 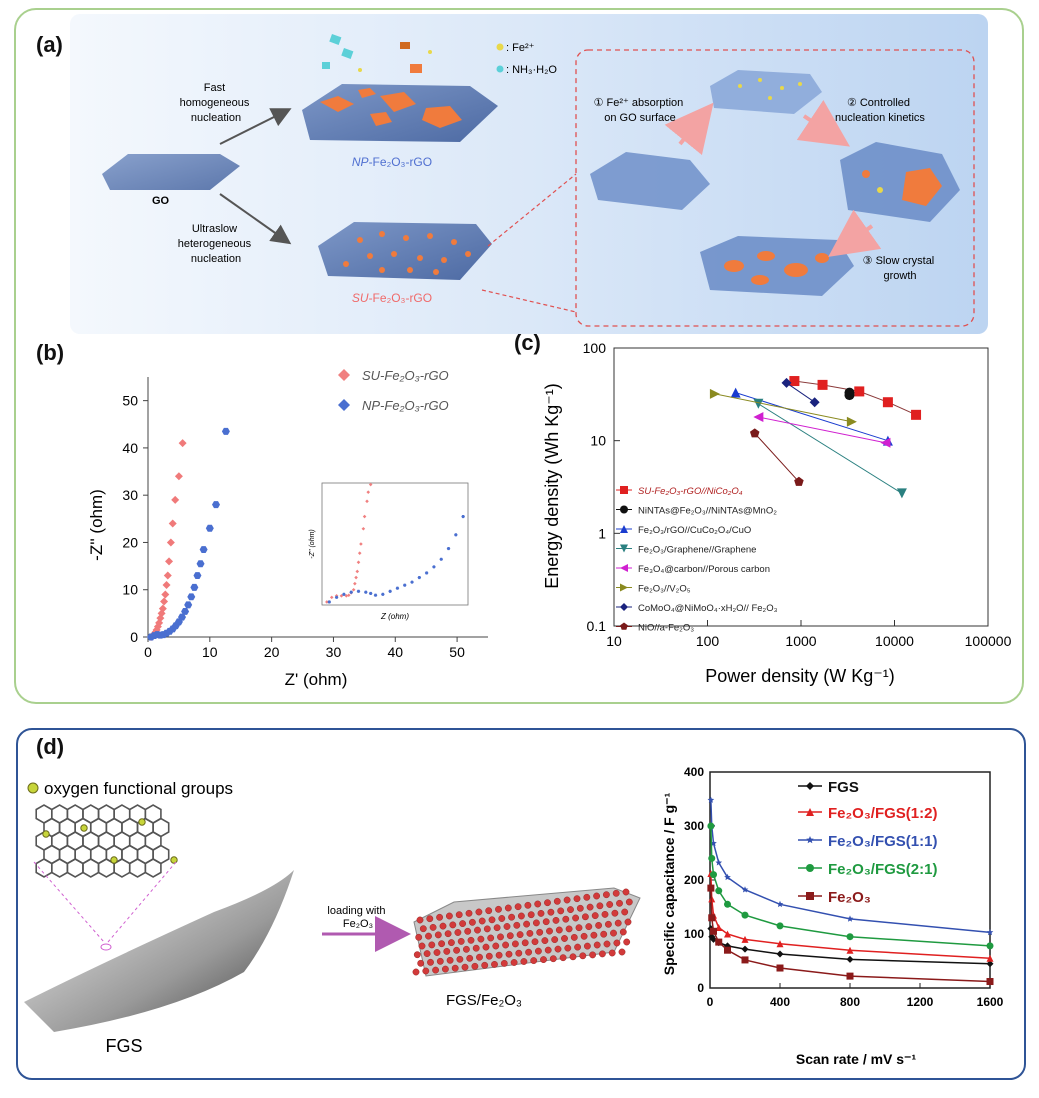 What do you see at coordinates (800, 676) in the screenshot?
I see `chart-c-xlabel: Power density (W Kg⁻¹)` at bounding box center [800, 676].